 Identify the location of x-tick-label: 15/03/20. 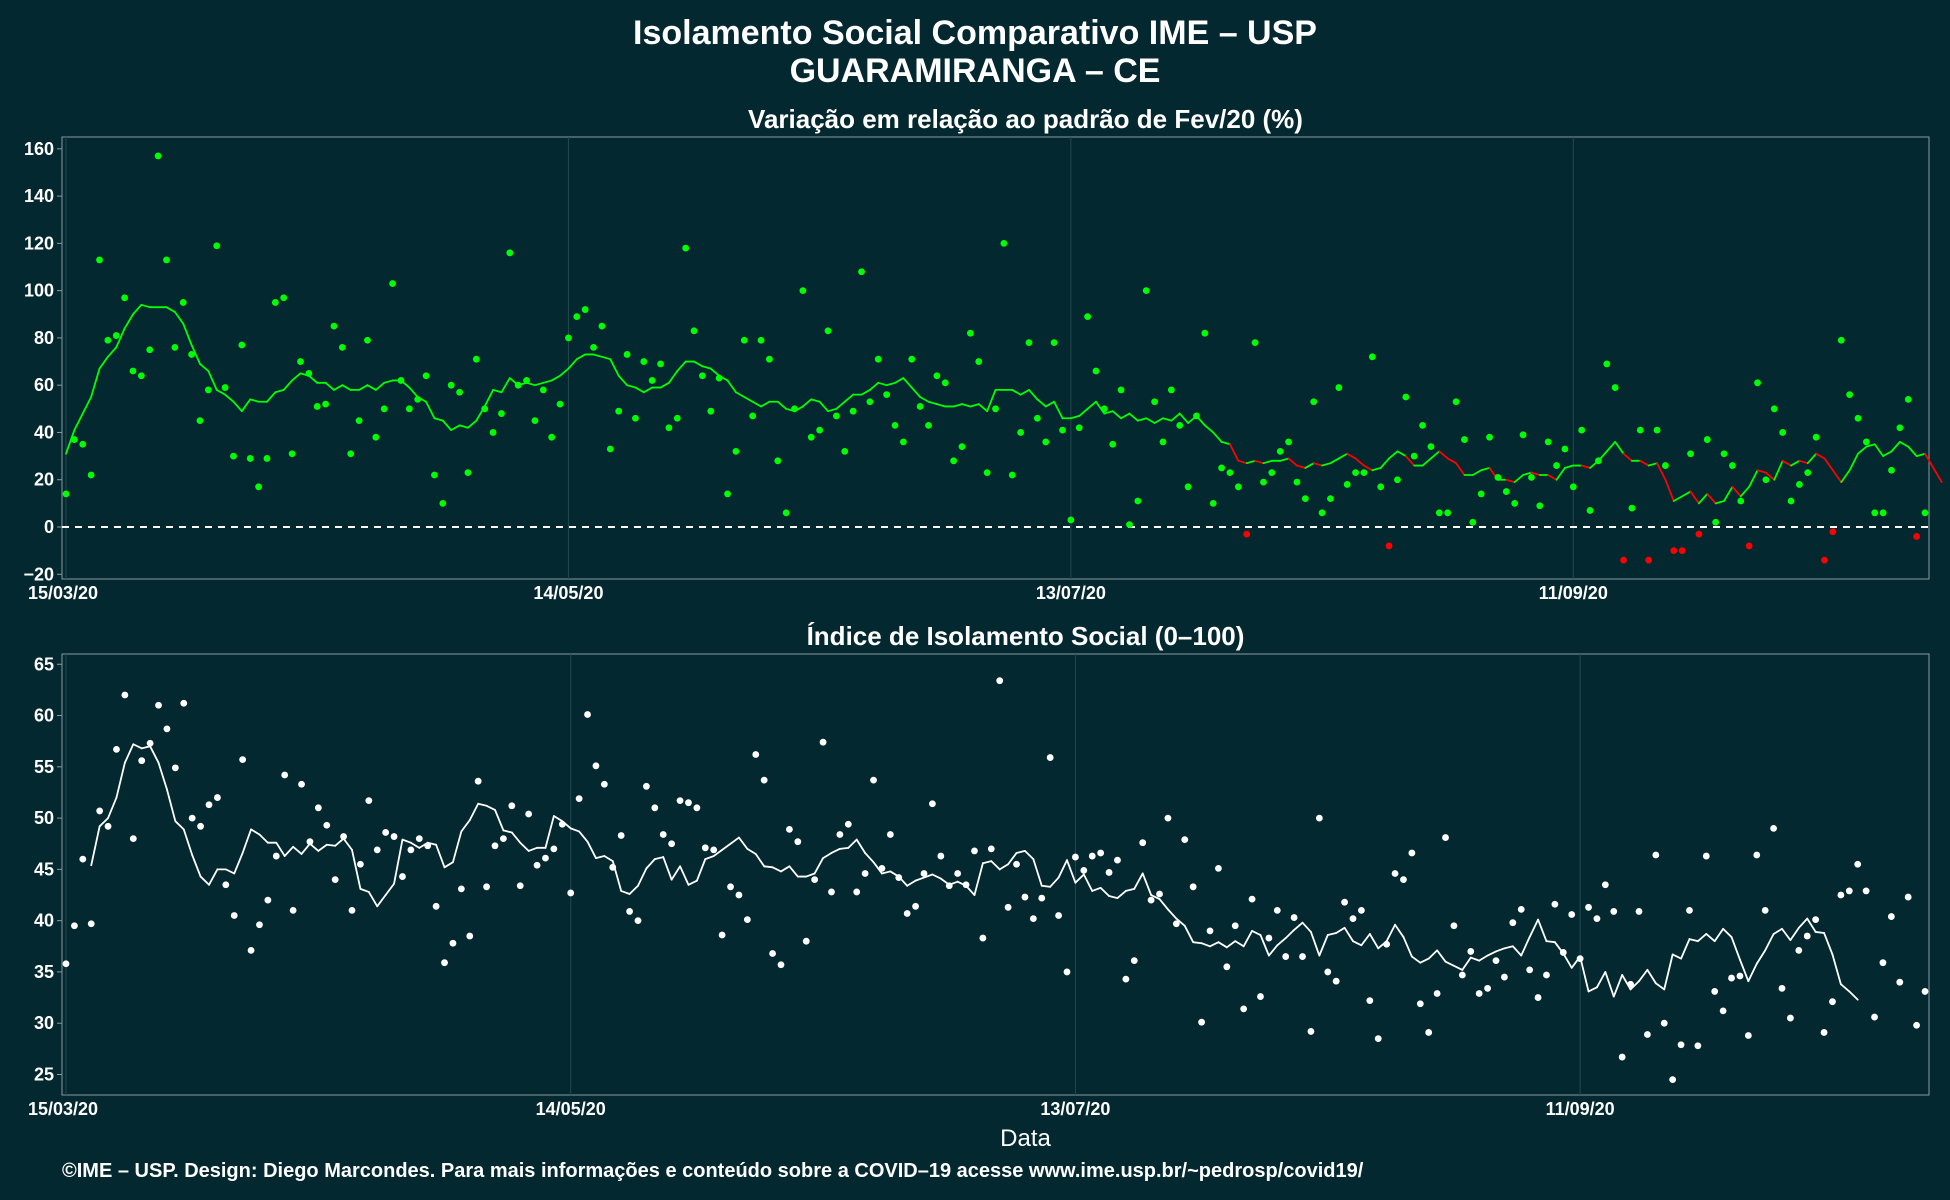
(63, 593).